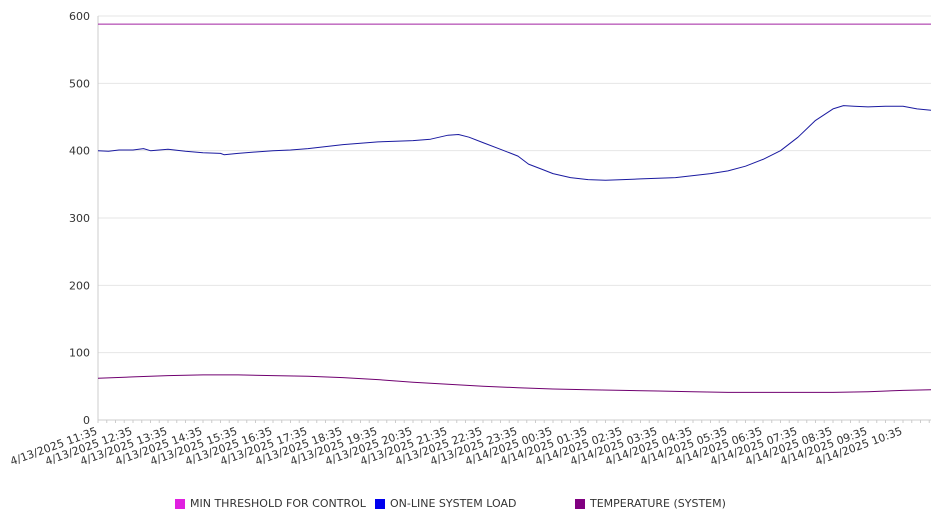 This screenshot has height=526, width=946. I want to click on y-tick-label: 100, so click(79, 353).